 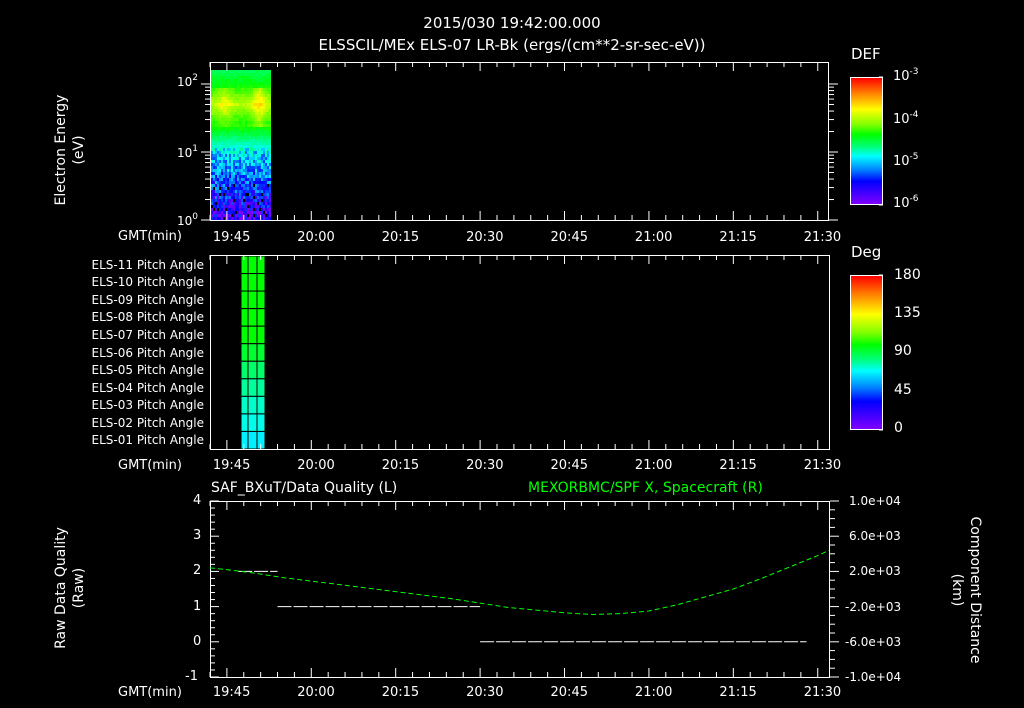 I want to click on panel3-xtick-6: 21:15, so click(x=738, y=692).